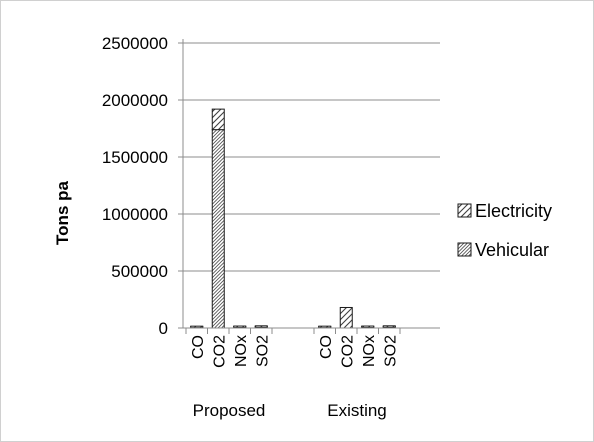  What do you see at coordinates (357, 410) in the screenshot?
I see `group-label-existing: Existing` at bounding box center [357, 410].